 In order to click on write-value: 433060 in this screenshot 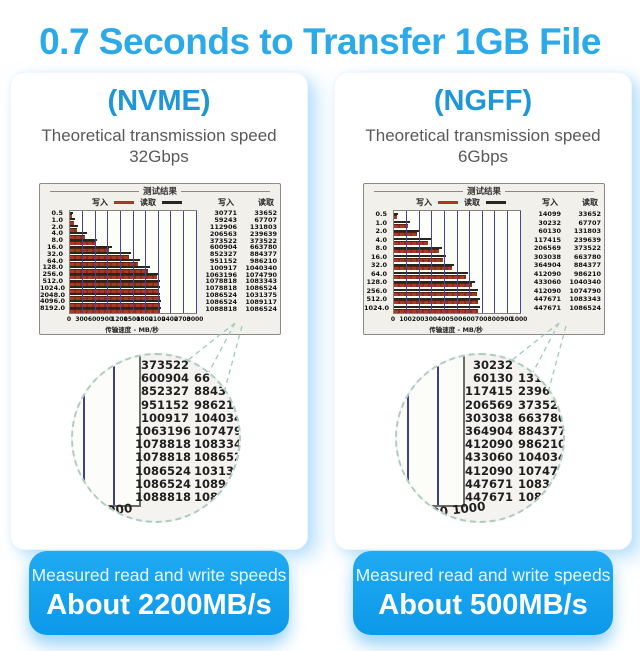, I will do `click(547, 282)`.